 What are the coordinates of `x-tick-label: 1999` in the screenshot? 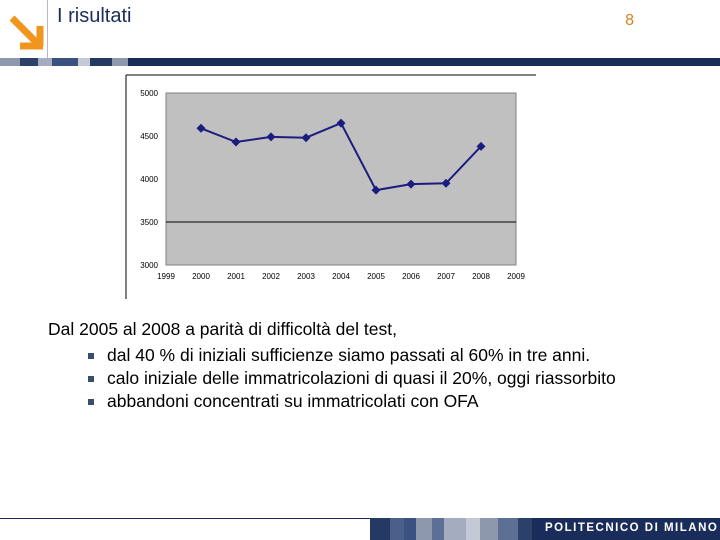 It's located at (166, 276).